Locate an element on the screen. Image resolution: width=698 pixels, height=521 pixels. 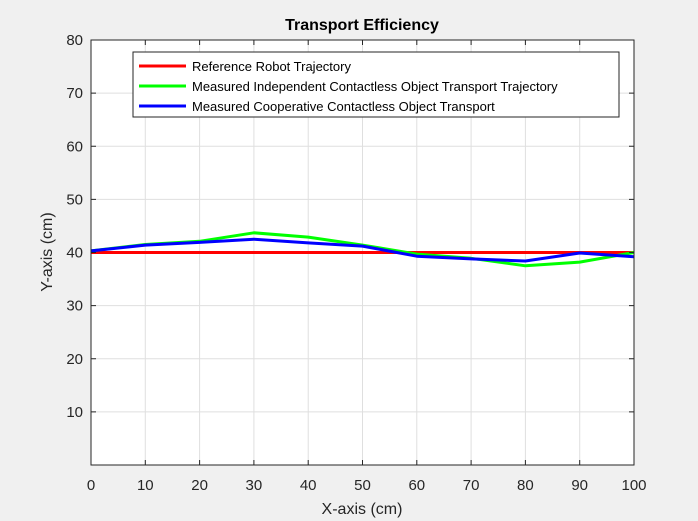
y-tick-label: 70 is located at coordinates (74, 93).